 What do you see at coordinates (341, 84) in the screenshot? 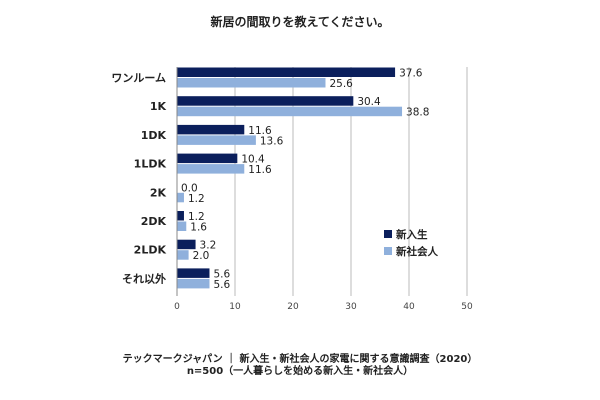
I see `data-label: 25.6` at bounding box center [341, 84].